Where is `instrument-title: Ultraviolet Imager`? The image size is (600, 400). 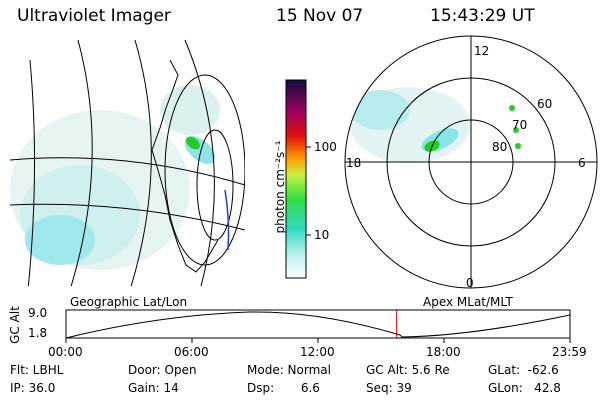
instrument-title: Ultraviolet Imager is located at coordinates (94, 16).